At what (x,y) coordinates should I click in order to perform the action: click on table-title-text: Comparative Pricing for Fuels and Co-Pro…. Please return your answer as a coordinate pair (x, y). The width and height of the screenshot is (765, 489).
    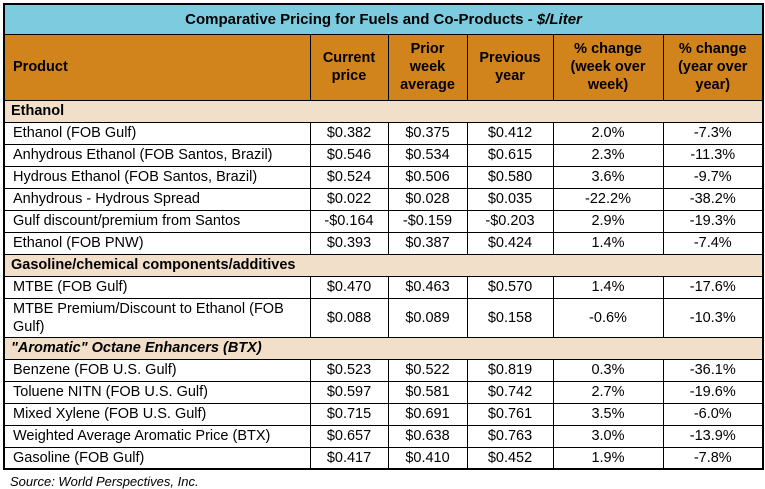
    Looking at the image, I should click on (359, 19).